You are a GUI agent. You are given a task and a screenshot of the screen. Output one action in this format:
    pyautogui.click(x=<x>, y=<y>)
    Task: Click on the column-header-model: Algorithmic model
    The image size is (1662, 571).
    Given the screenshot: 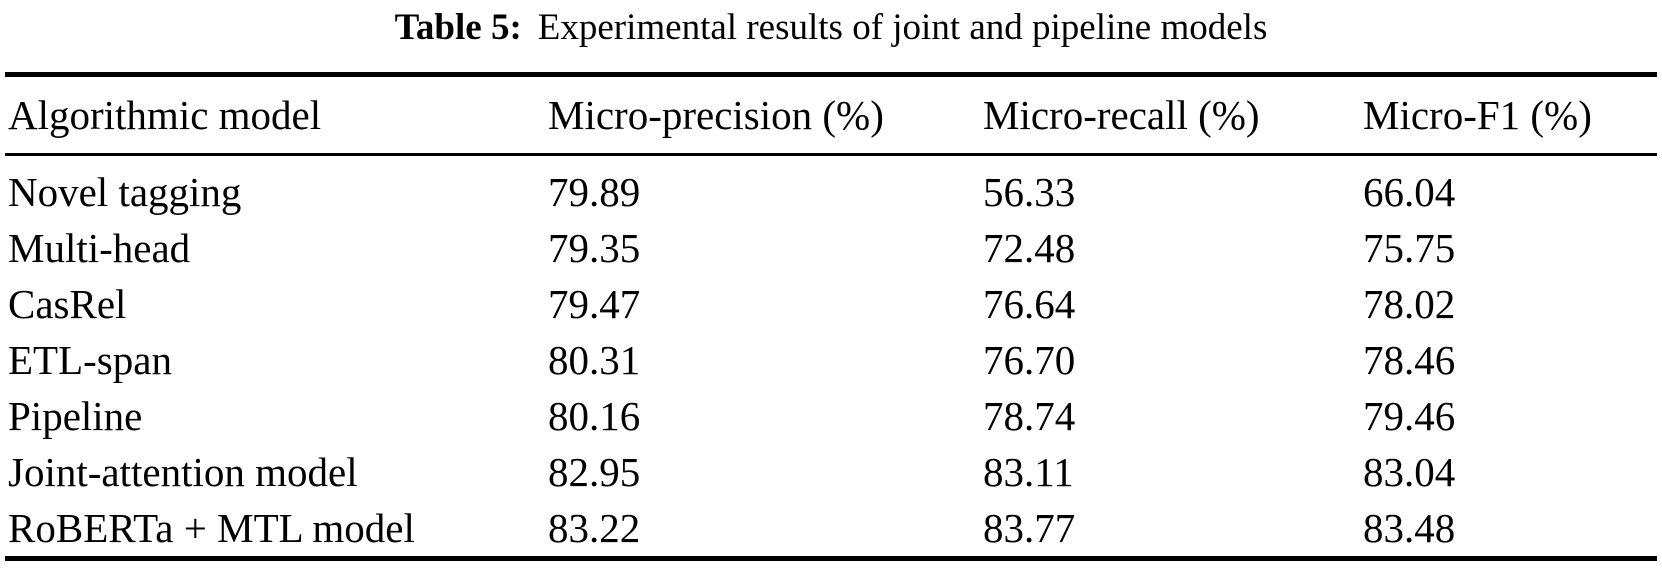 What is the action you would take?
    pyautogui.click(x=275, y=115)
    